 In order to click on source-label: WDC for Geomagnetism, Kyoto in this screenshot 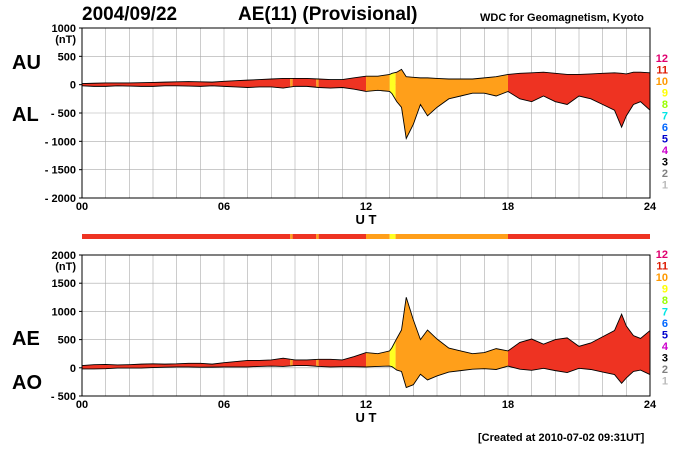, I will do `click(562, 18)`.